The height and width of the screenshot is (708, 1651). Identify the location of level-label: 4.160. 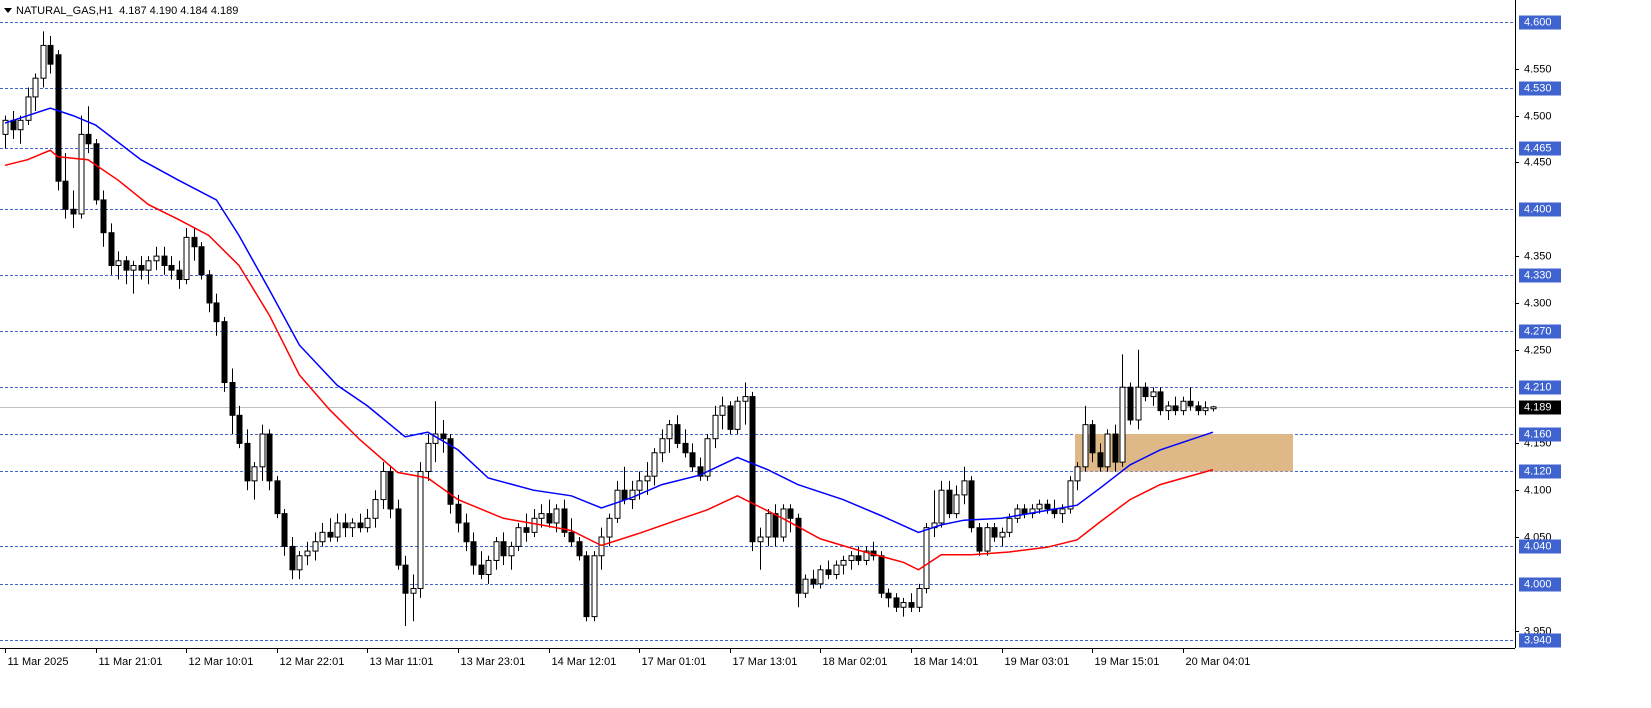
(1538, 434).